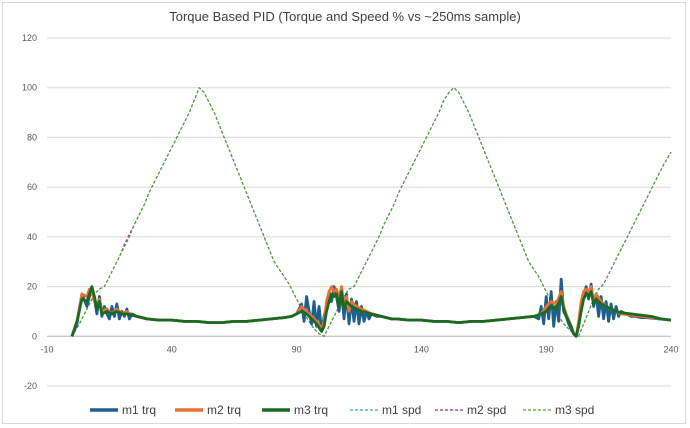  Describe the element at coordinates (32, 137) in the screenshot. I see `y-tick-label: 80` at that location.